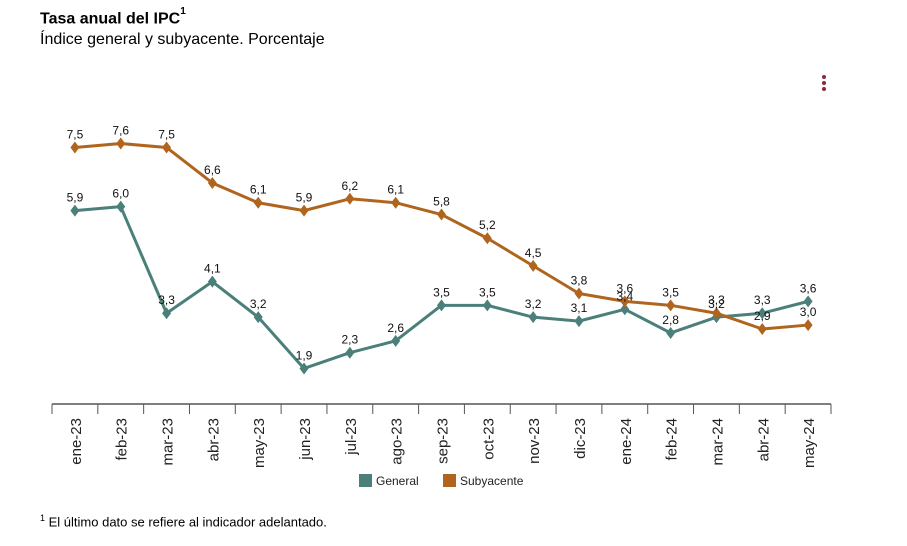  What do you see at coordinates (441, 481) in the screenshot?
I see `legend: General Subyacente` at bounding box center [441, 481].